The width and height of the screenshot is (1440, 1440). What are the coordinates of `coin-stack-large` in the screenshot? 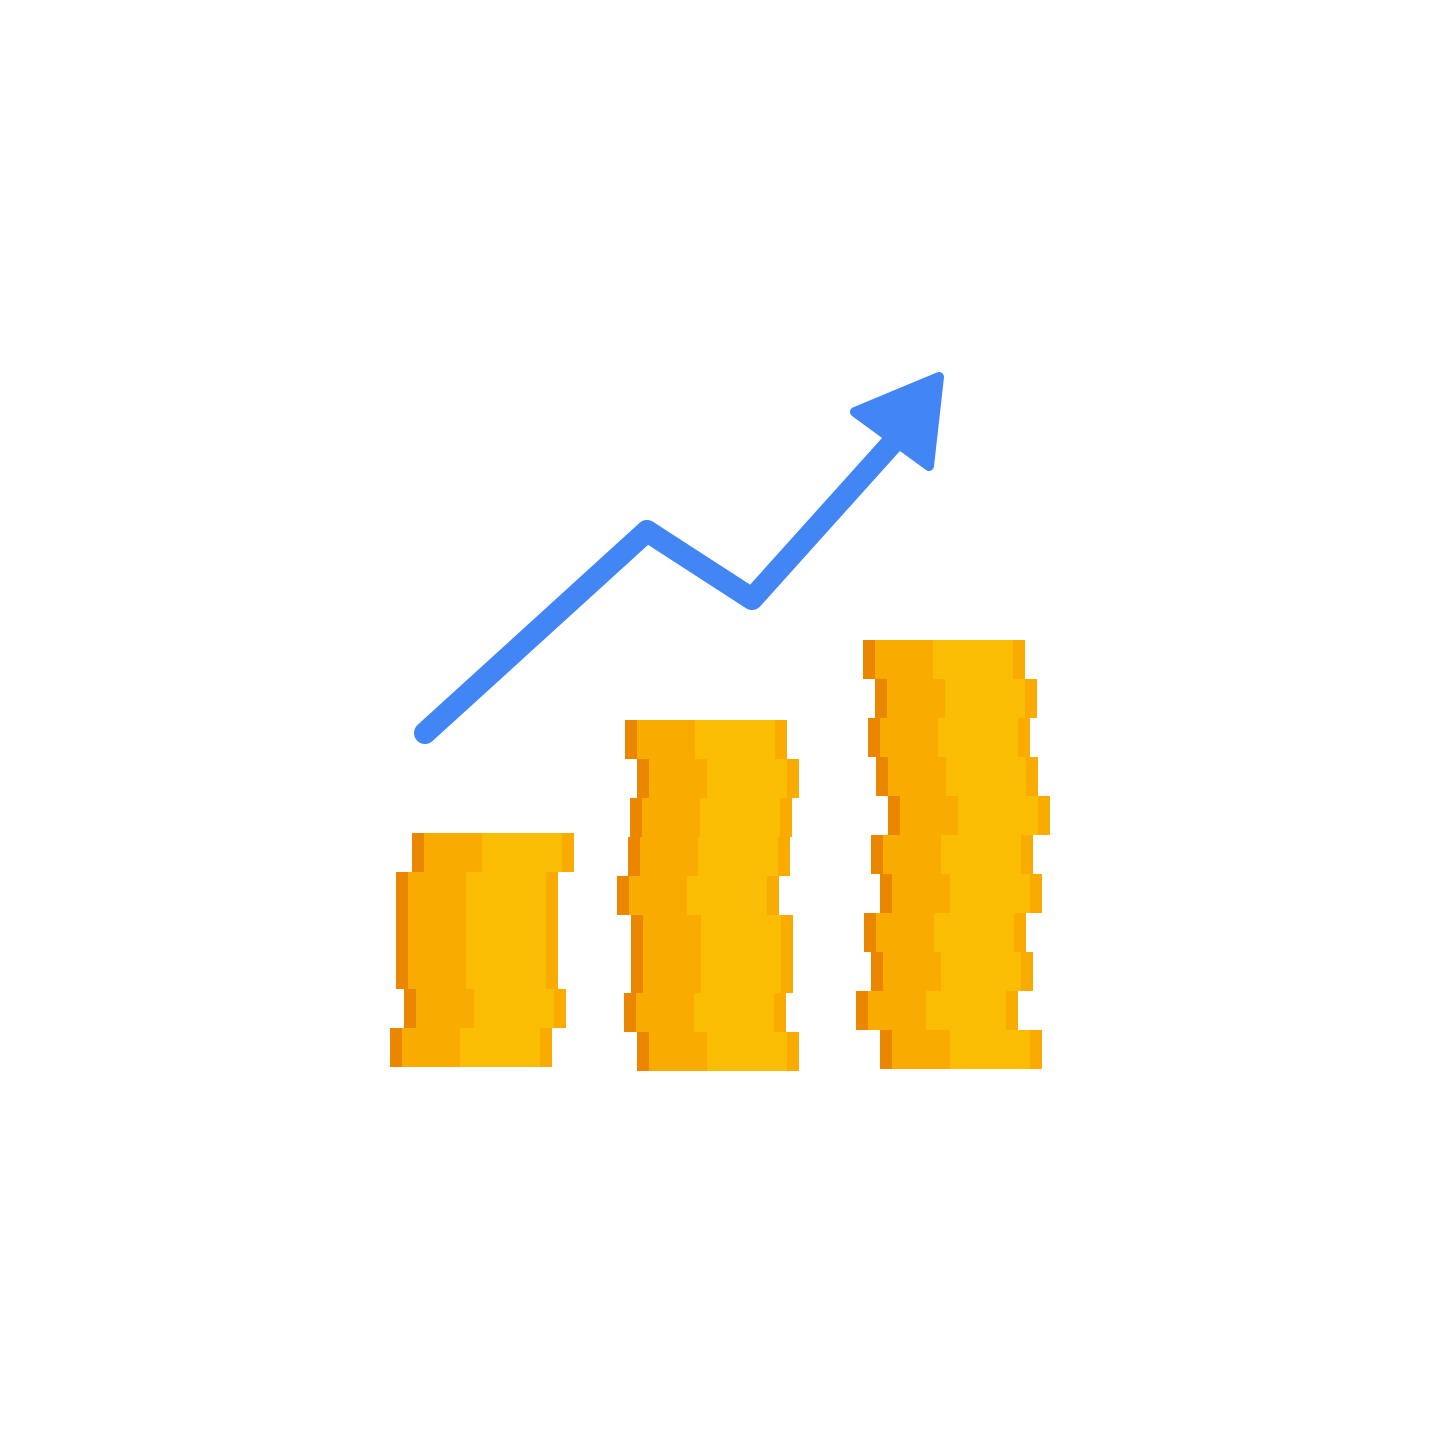 It's located at (953, 854).